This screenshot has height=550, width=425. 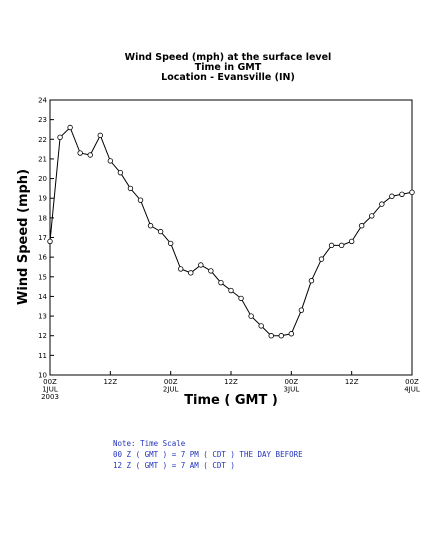 I want to click on y-tick-label: 24, so click(x=42, y=101).